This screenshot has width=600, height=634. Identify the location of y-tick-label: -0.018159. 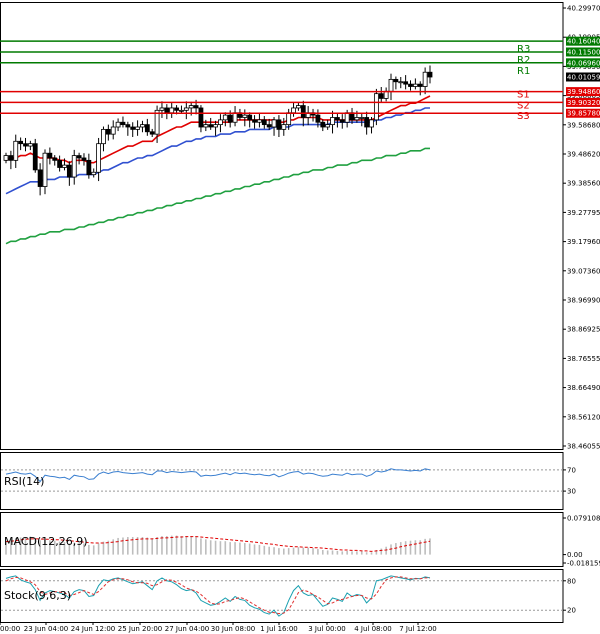
(583, 564).